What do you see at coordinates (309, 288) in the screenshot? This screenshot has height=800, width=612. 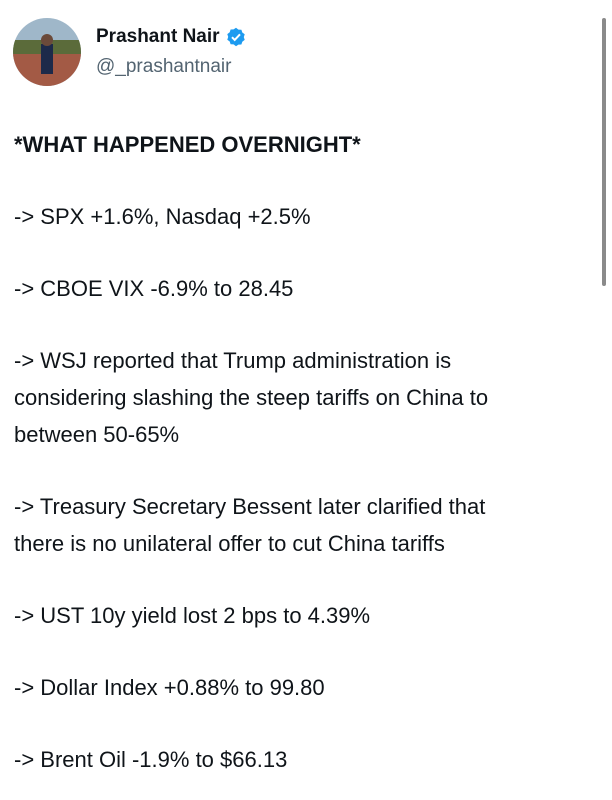 I see `paragraph: -> CBOE VIX -6.9% to 28.45` at bounding box center [309, 288].